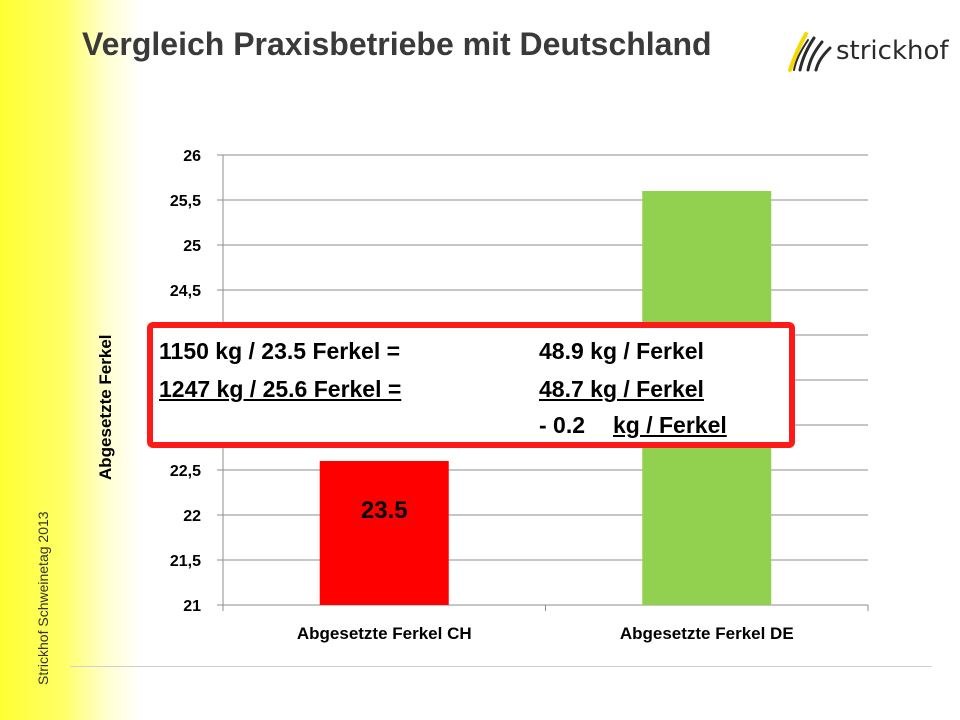 Image resolution: width=960 pixels, height=720 pixels. Describe the element at coordinates (192, 606) in the screenshot. I see `y-tick-label: 21` at that location.